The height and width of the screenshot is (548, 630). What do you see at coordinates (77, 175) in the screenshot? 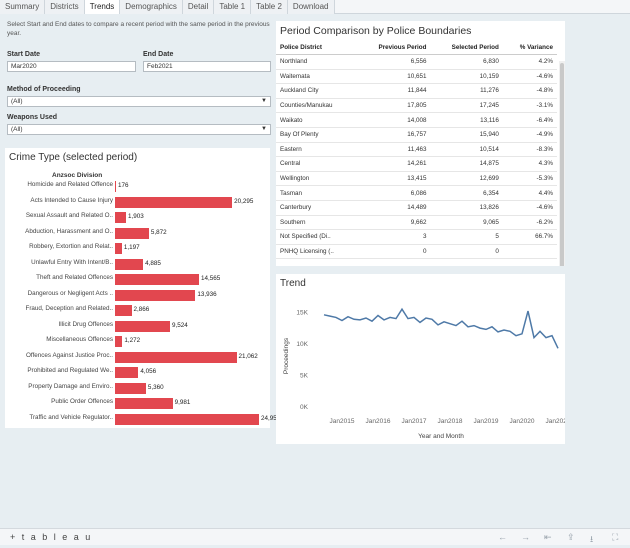
I see `crime-column-header: Anzsoc Division` at bounding box center [77, 175].